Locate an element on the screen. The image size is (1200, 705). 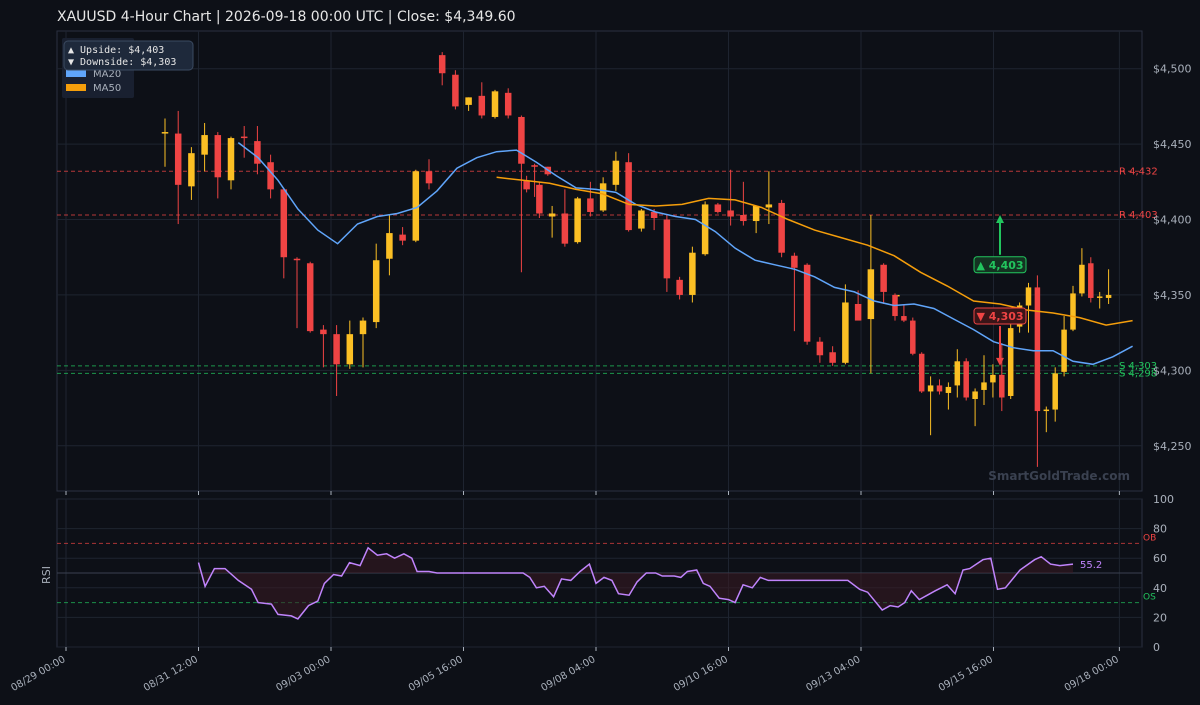
target-summary-box is located at coordinates (128, 55).